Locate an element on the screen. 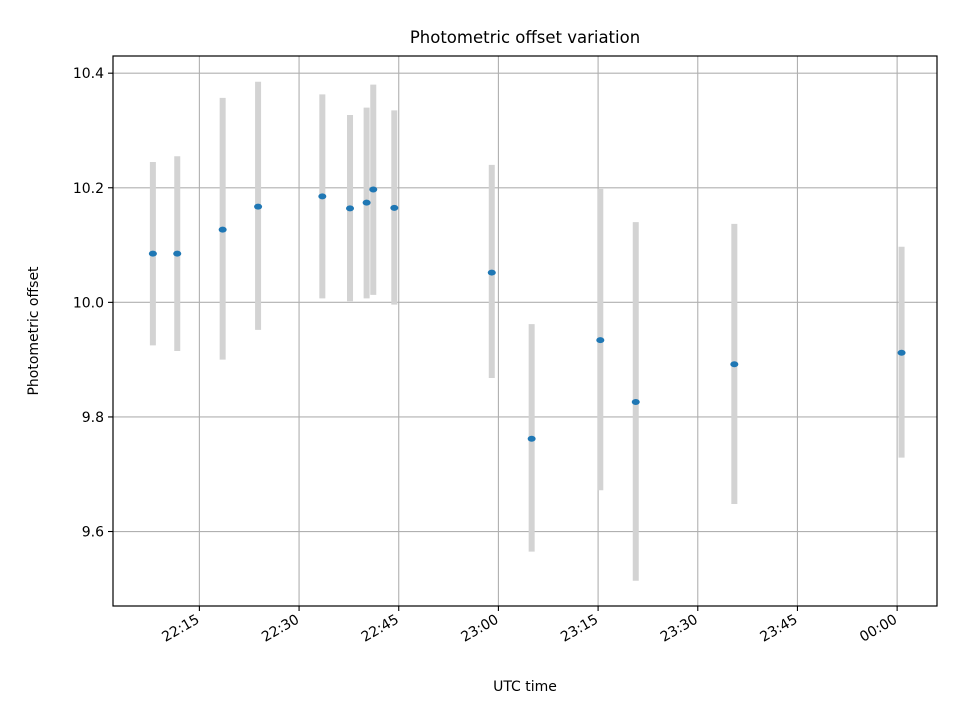  y-axis-ticks: 9.6 9.8 10.0 10.2 10.4 is located at coordinates (93, 303).